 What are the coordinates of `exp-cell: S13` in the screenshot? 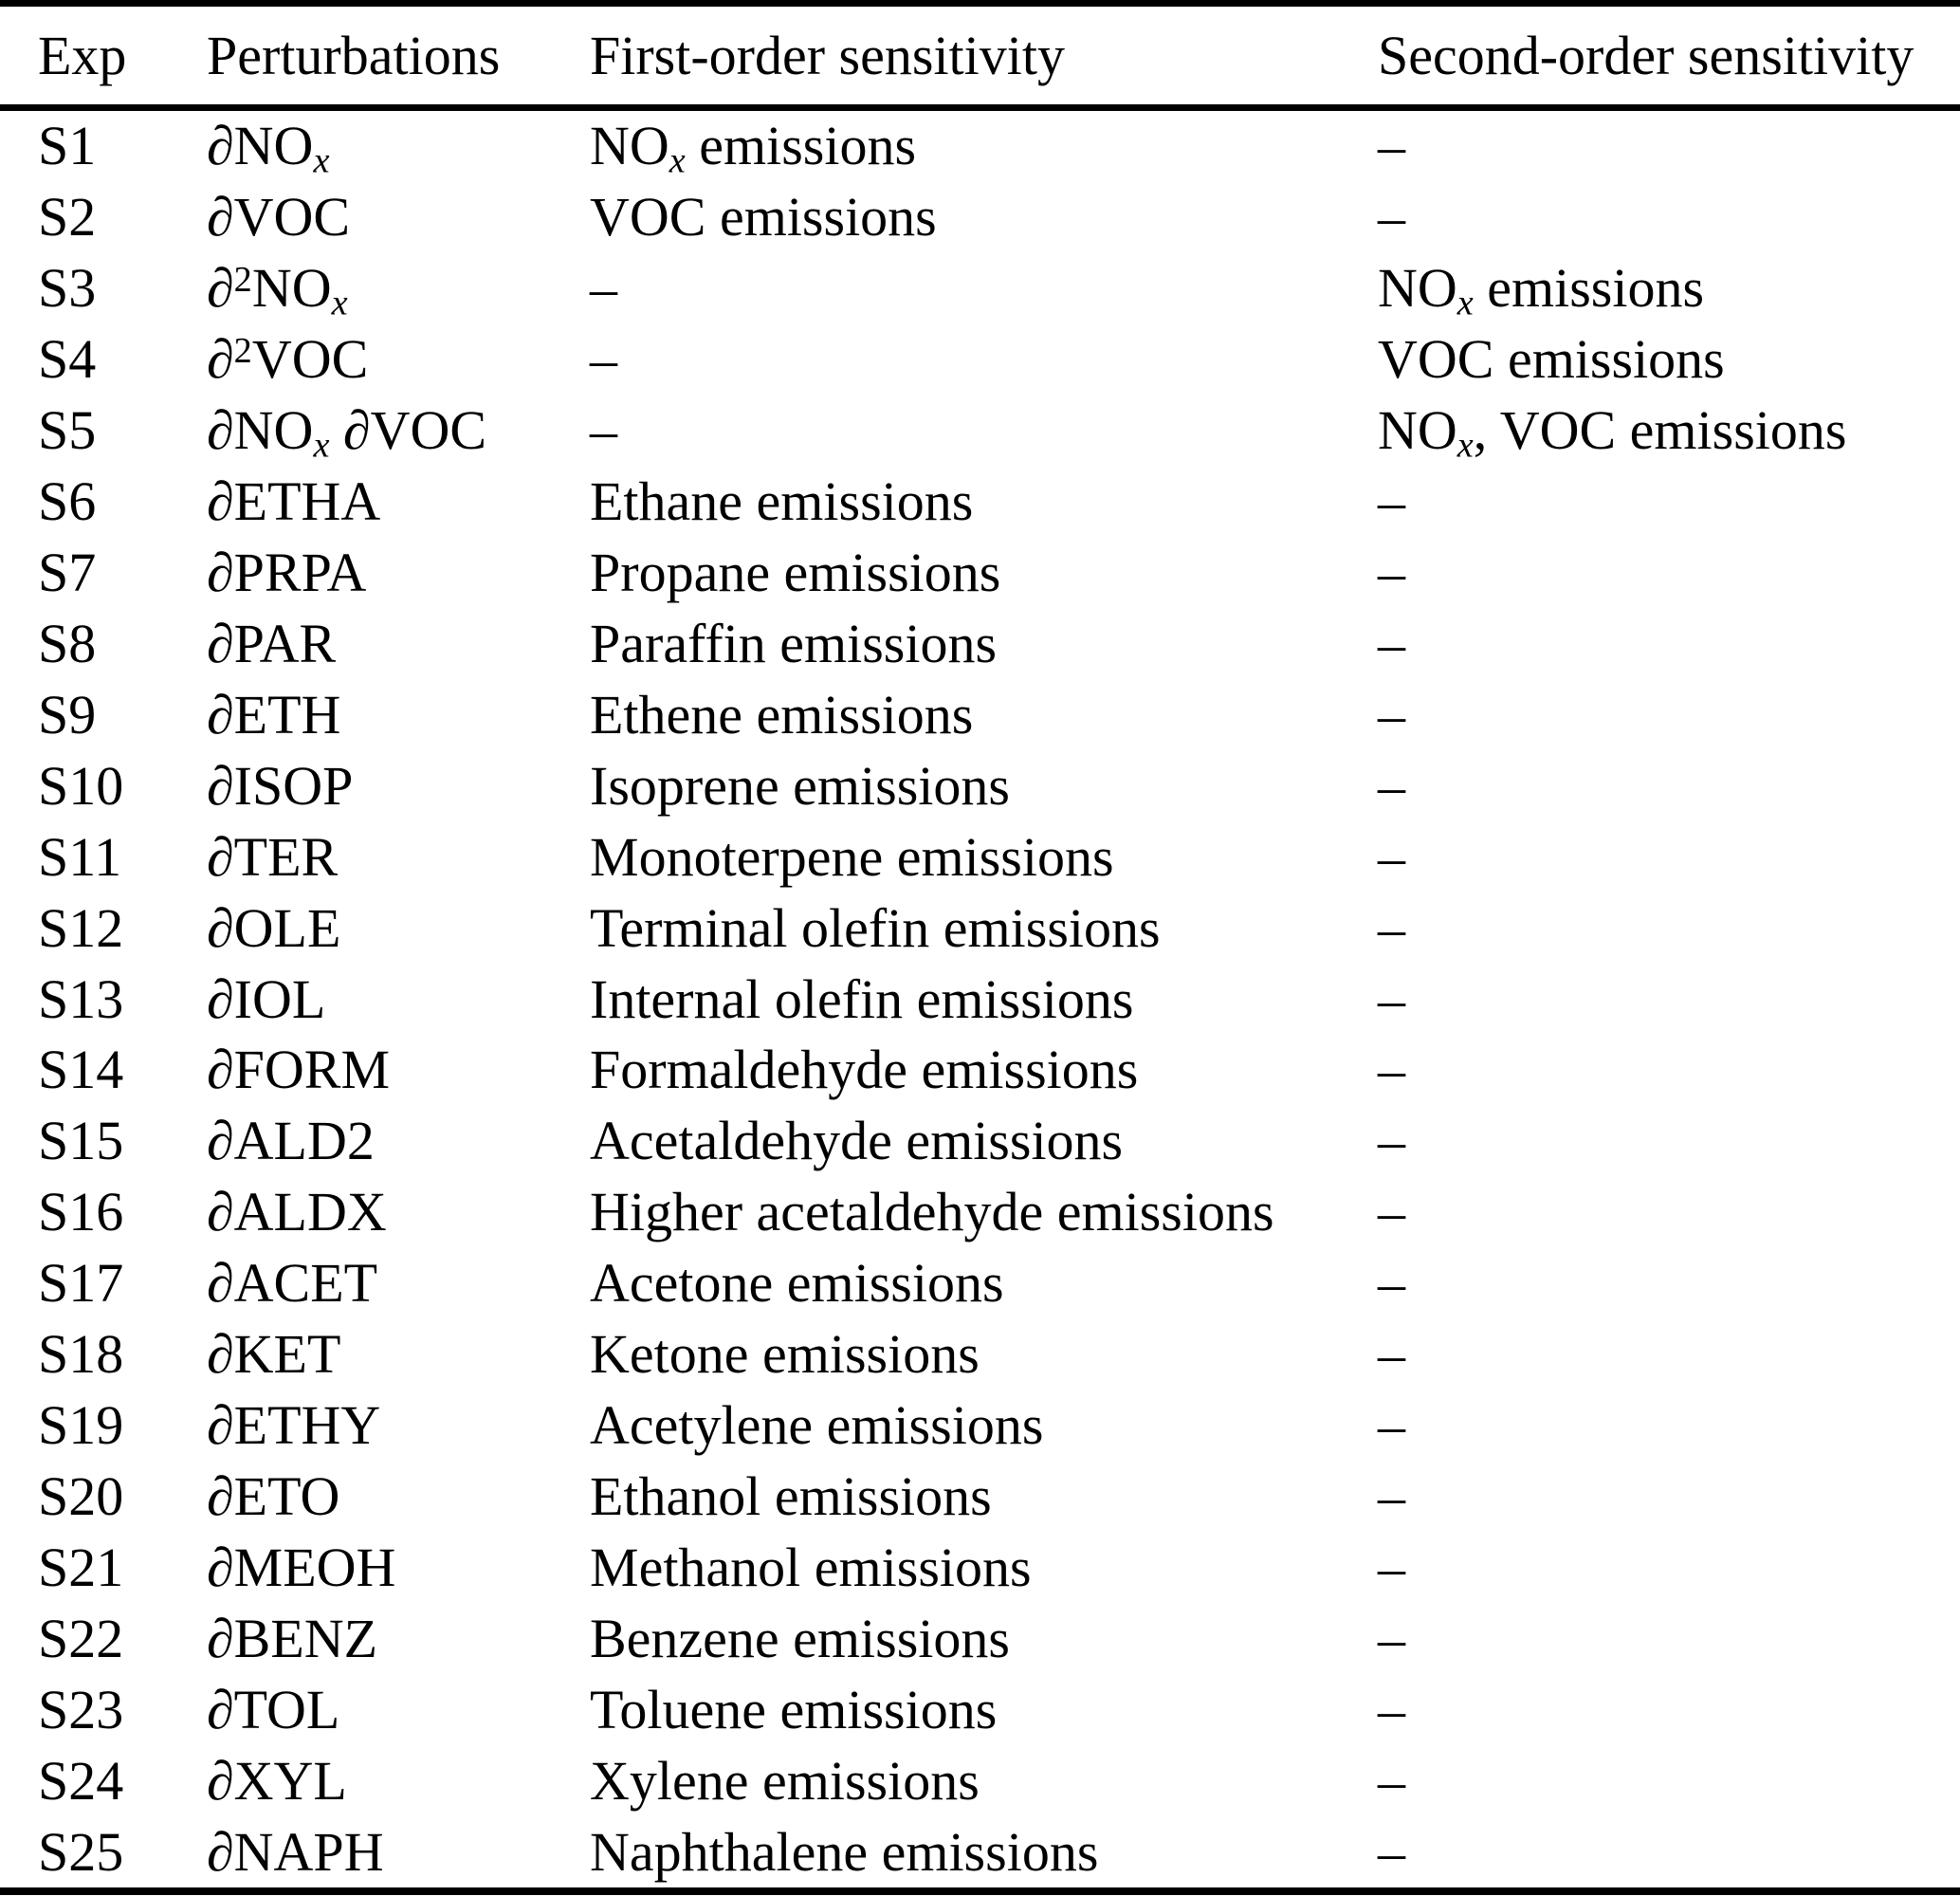 It's located at (81, 998).